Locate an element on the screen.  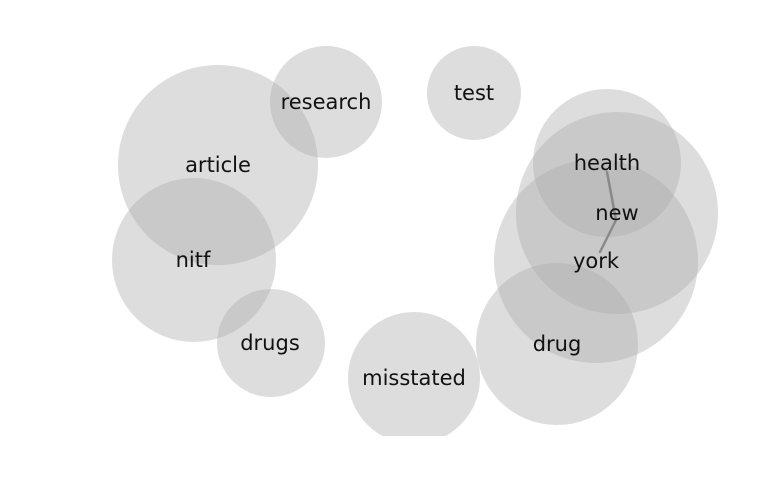
label-nitf: nitf is located at coordinates (193, 260).